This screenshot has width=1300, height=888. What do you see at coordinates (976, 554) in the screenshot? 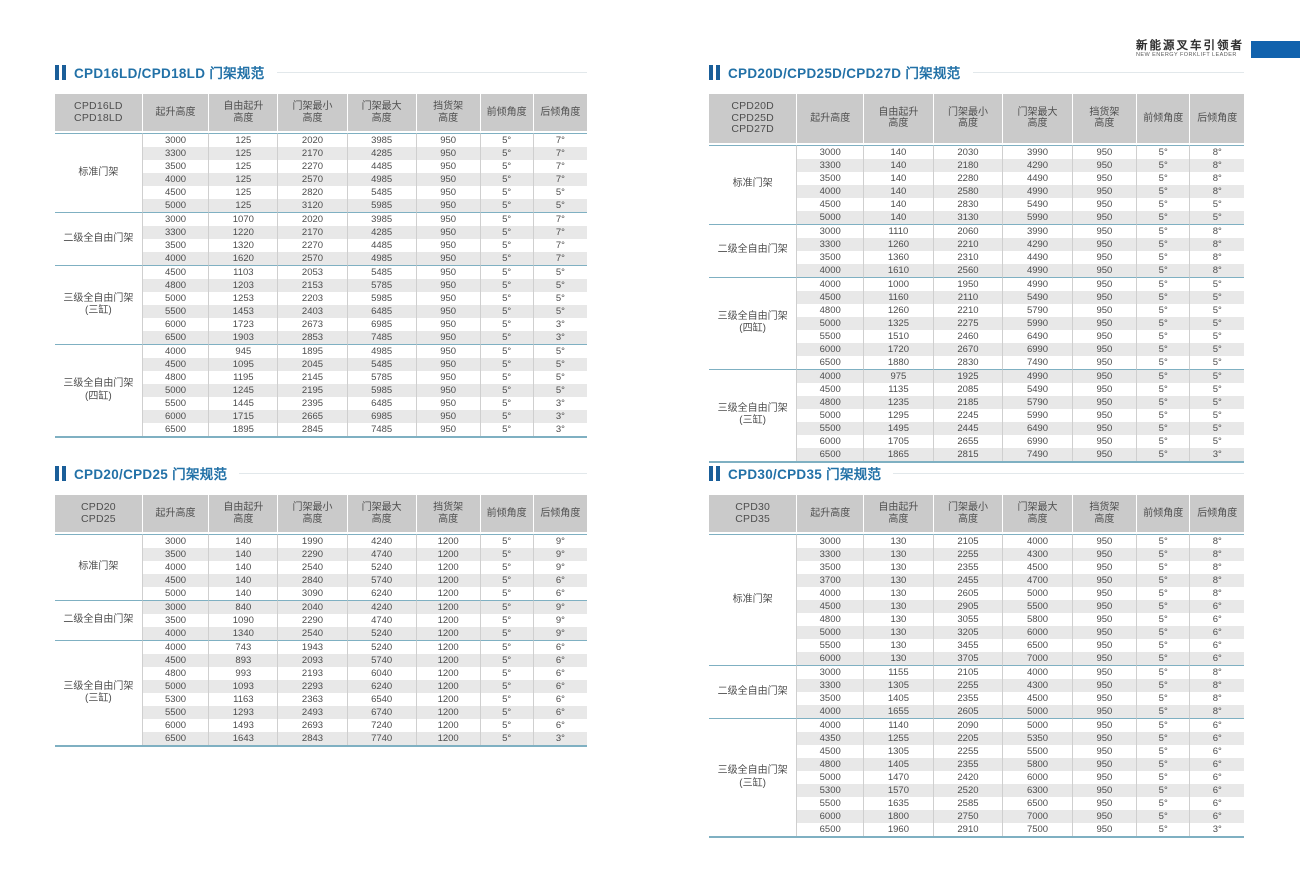
I see `table-row: 3300 130 2255 4300 950 5° 8°` at bounding box center [976, 554].